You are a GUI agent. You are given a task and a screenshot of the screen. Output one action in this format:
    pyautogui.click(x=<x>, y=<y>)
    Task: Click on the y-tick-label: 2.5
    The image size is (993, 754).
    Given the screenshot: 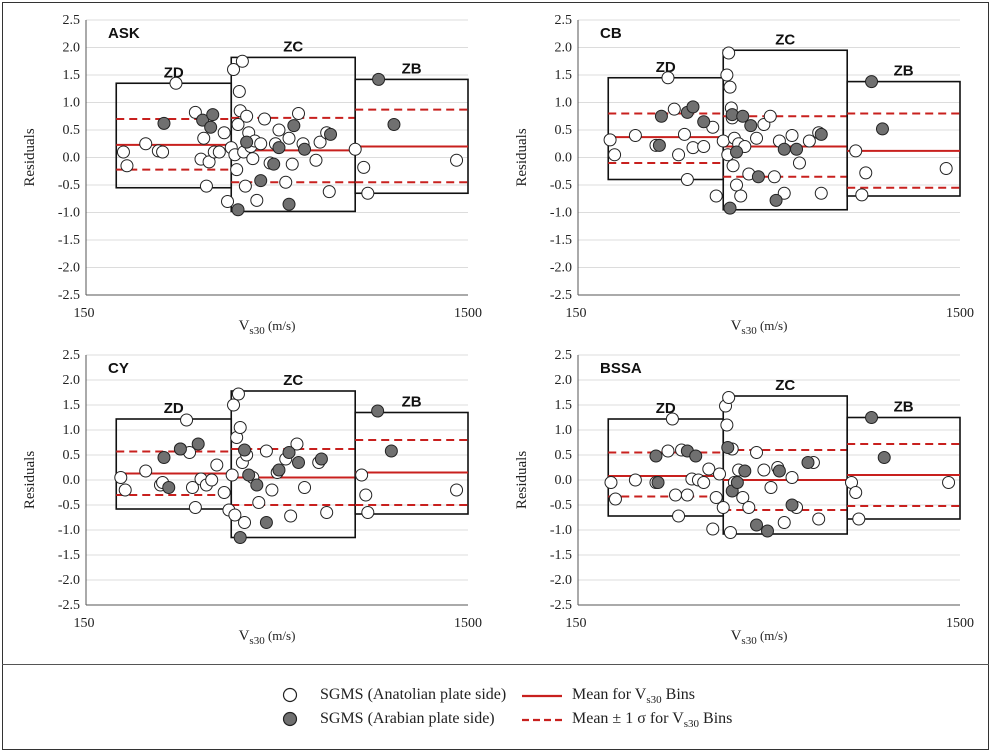 What is the action you would take?
    pyautogui.click(x=72, y=355)
    